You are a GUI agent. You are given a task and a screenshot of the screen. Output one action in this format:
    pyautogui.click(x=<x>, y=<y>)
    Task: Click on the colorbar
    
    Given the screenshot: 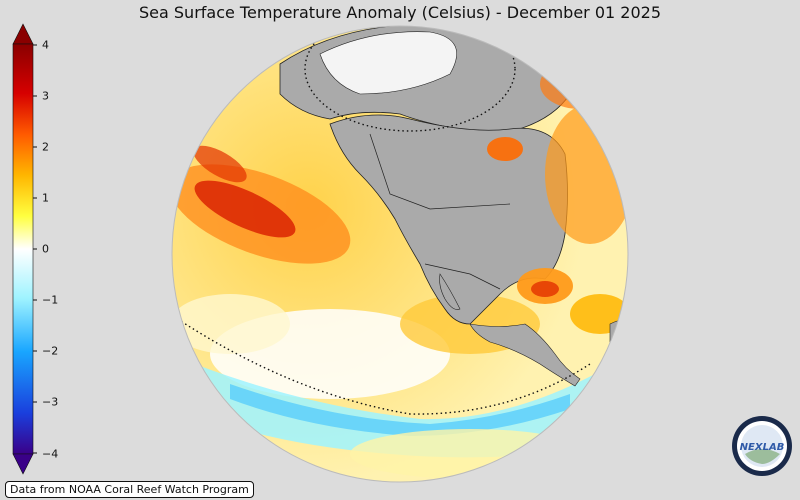 What is the action you would take?
    pyautogui.click(x=24, y=249)
    